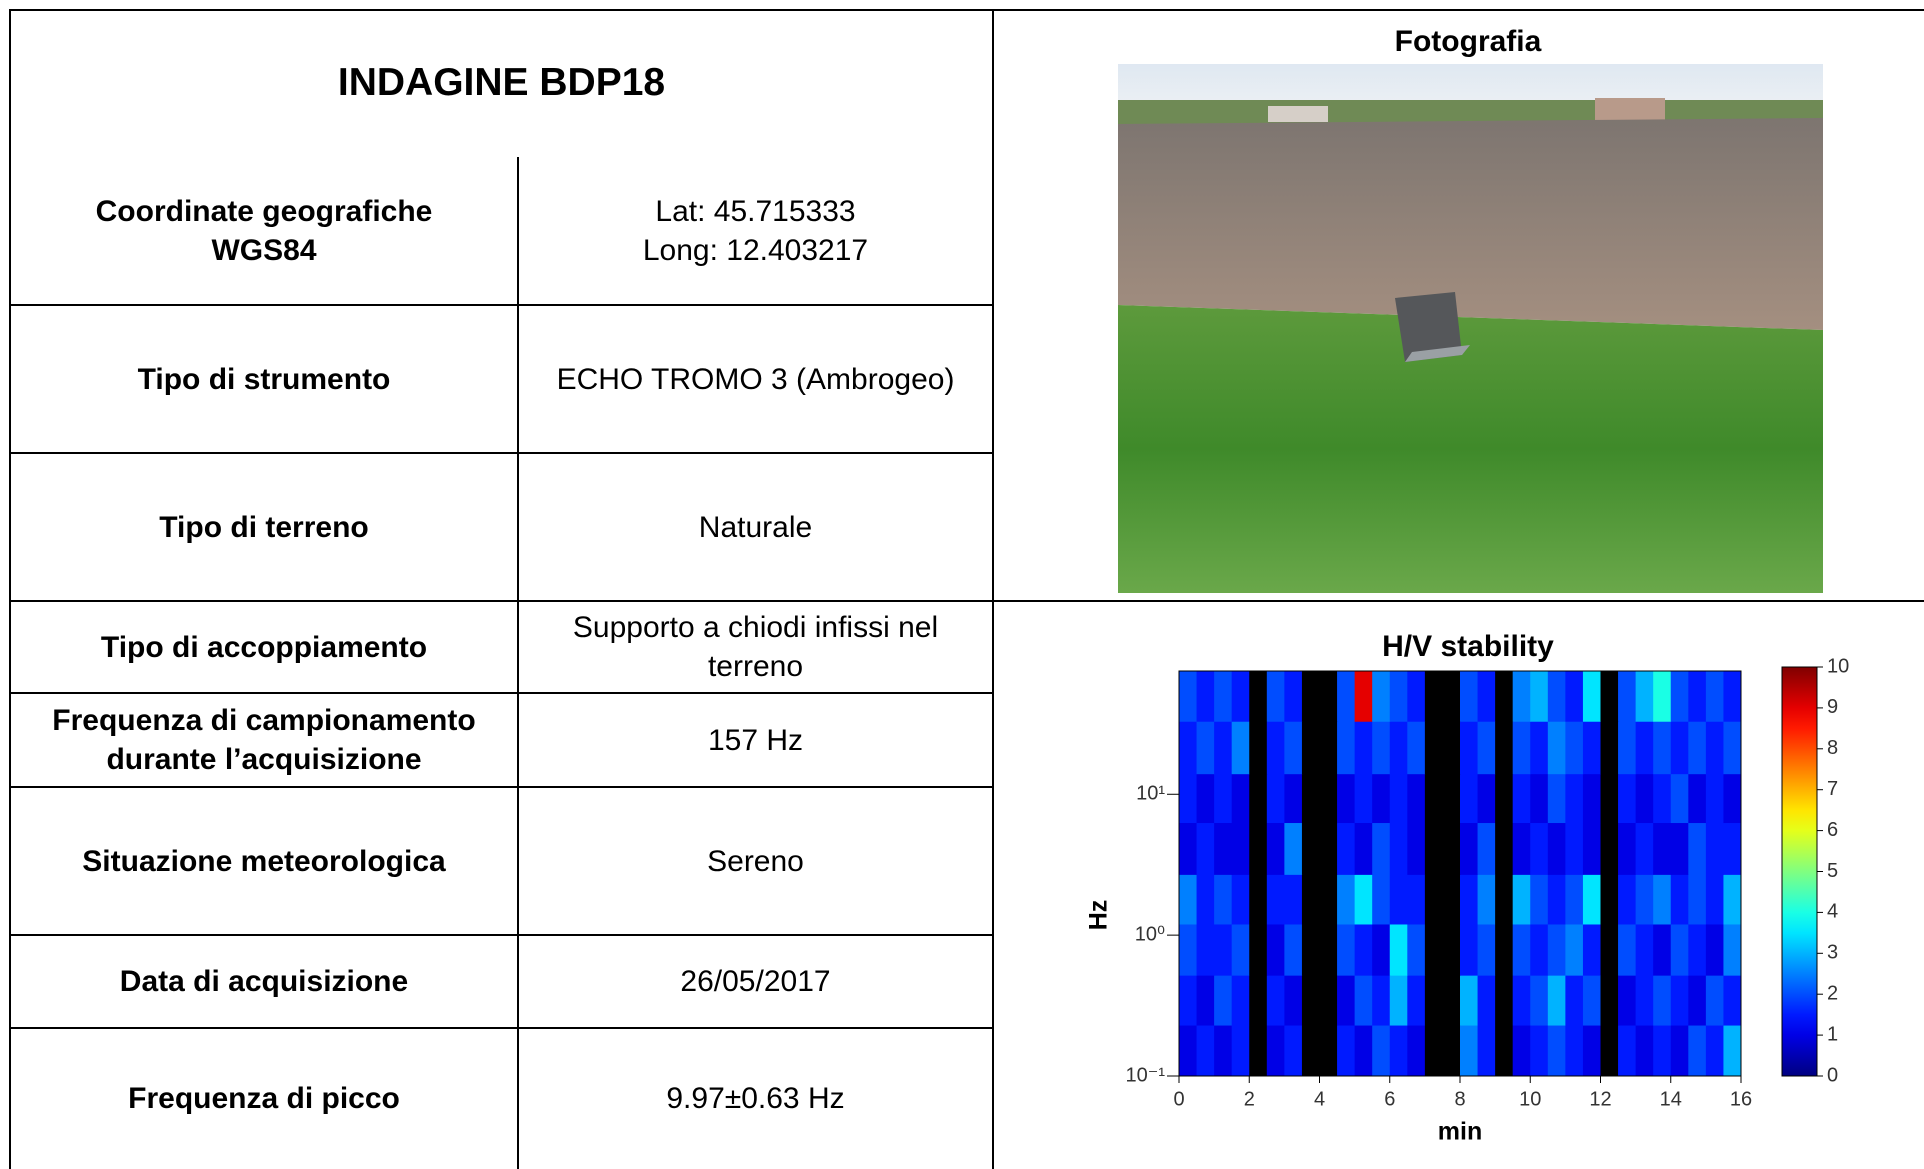 The height and width of the screenshot is (1169, 1924). What do you see at coordinates (1832, 1075) in the screenshot?
I see `colorbar-tick-label: 0` at bounding box center [1832, 1075].